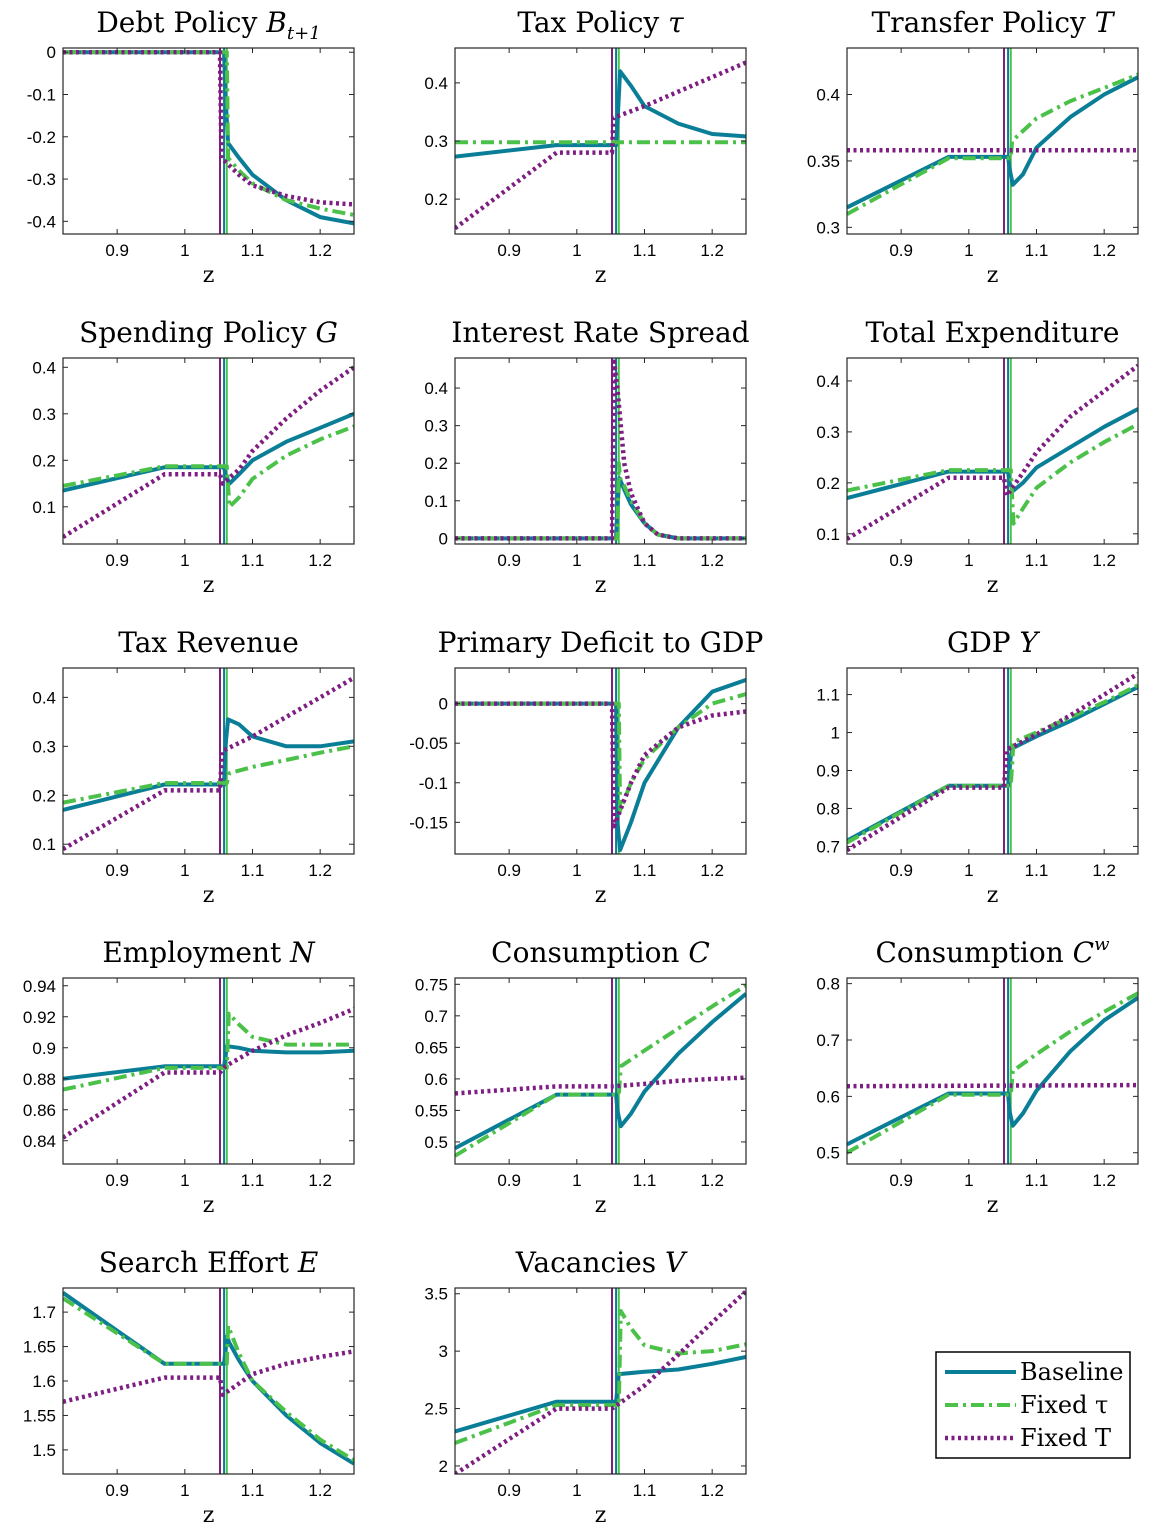 Image resolution: width=1155 pixels, height=1540 pixels. I want to click on y-tick-label: 1.5, so click(44, 1450).